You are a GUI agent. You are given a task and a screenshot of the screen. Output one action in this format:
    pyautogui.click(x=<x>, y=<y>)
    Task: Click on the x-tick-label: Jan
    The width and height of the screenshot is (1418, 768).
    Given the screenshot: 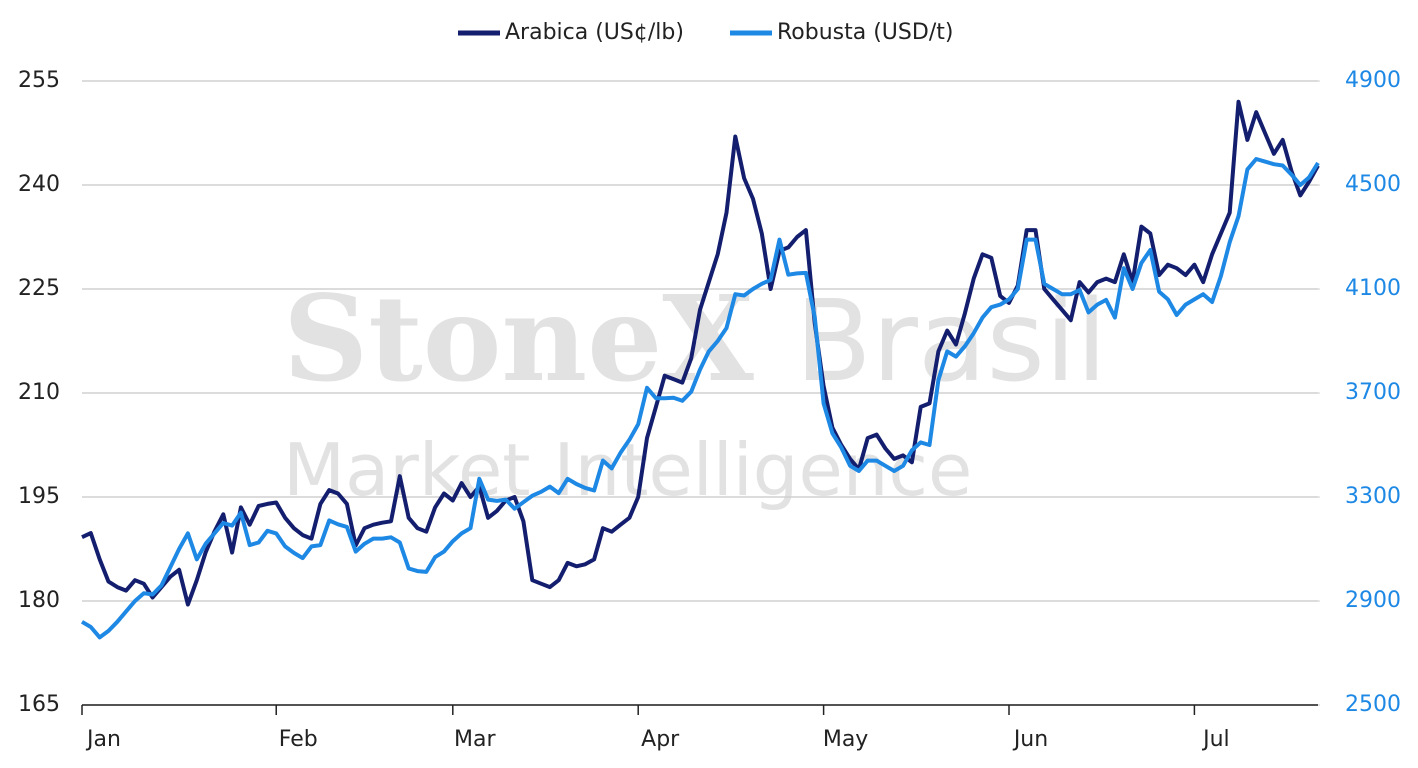 What is the action you would take?
    pyautogui.click(x=103, y=739)
    